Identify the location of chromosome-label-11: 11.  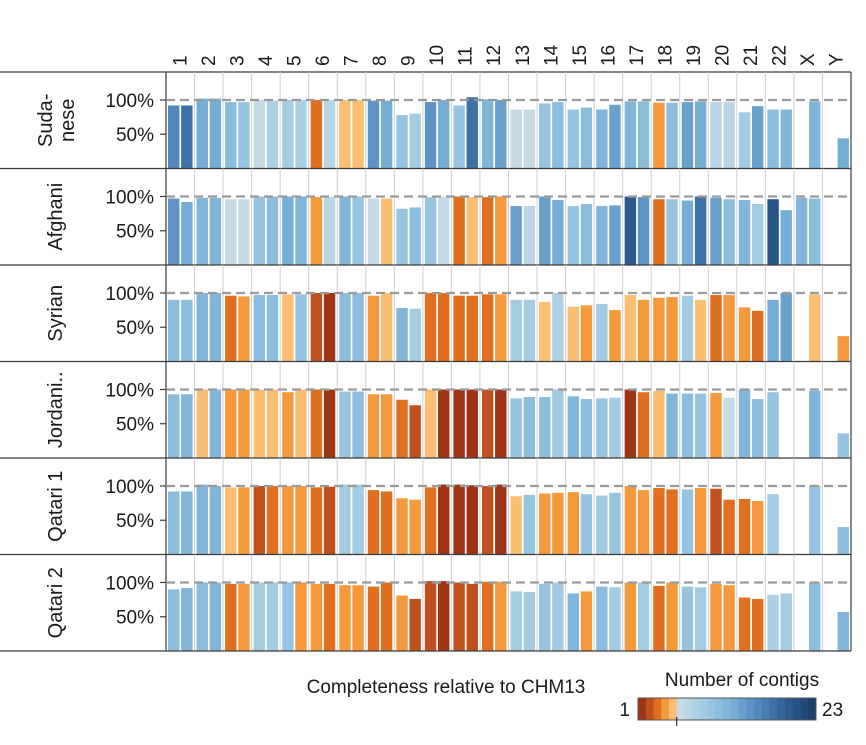
(466, 56).